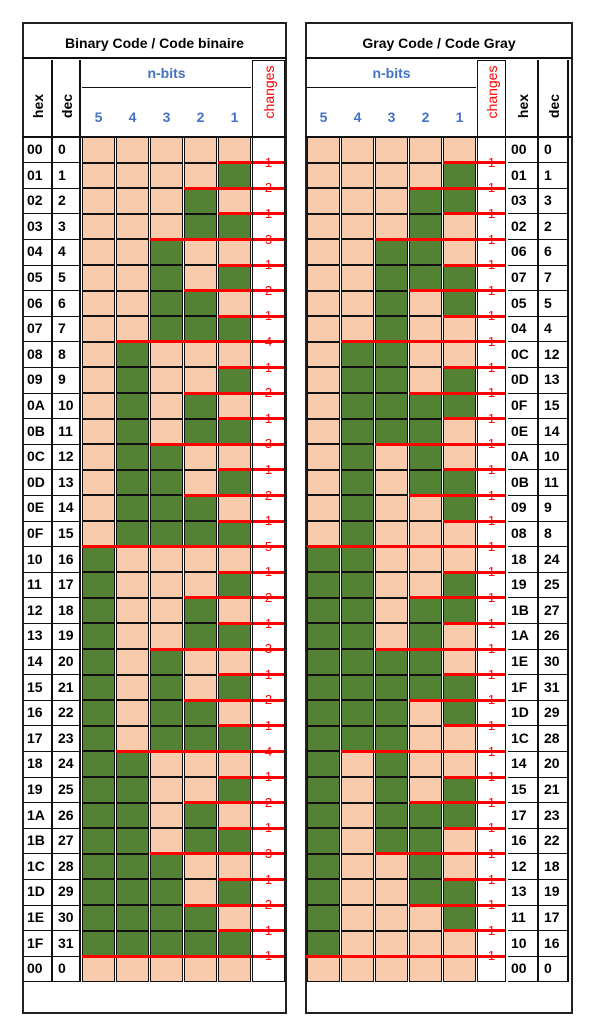 The width and height of the screenshot is (591, 1024). I want to click on gray-hex-cell: 00, so click(519, 968).